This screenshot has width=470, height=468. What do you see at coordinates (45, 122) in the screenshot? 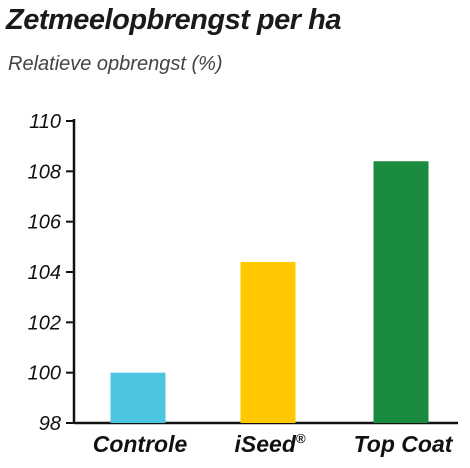
I see `y-tick-label: 110` at bounding box center [45, 122].